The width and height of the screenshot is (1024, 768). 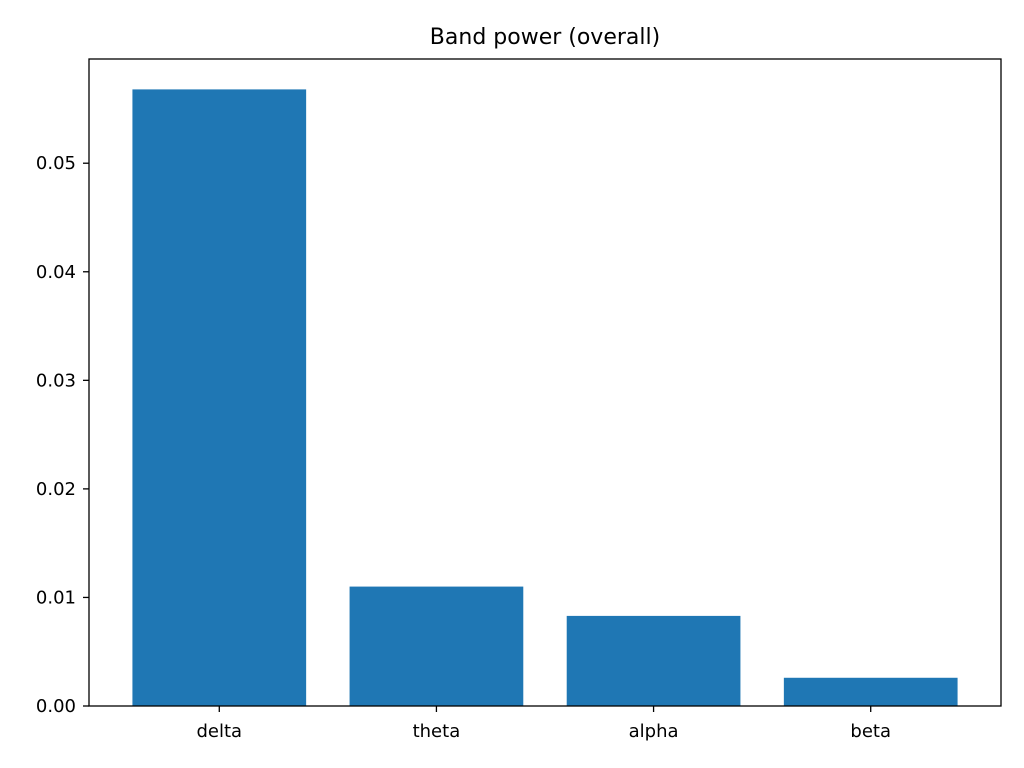 What do you see at coordinates (545, 37) in the screenshot?
I see `chart-title: Band power (overall)` at bounding box center [545, 37].